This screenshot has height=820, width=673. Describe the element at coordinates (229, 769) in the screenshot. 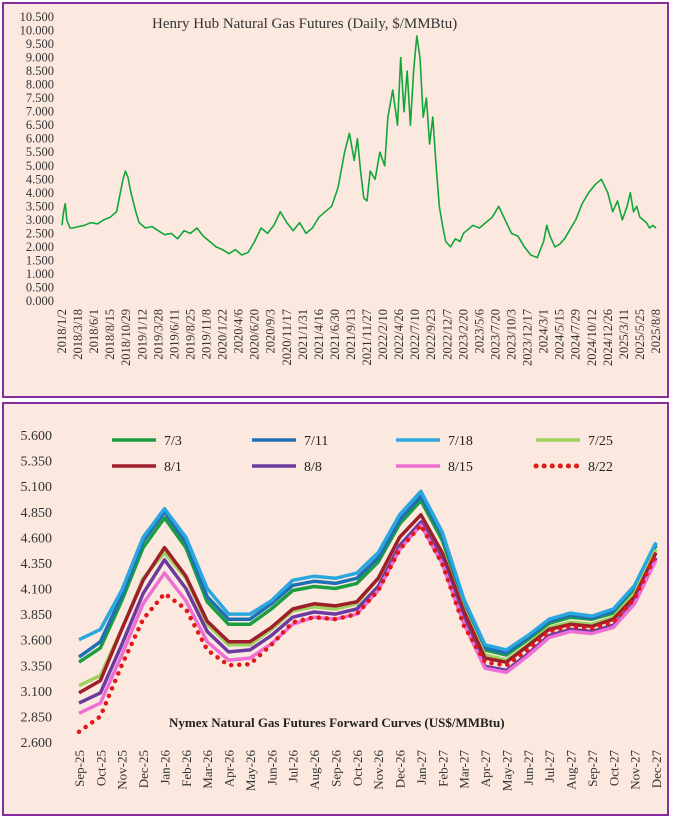

I see `chart2-x-tick-label: Apr-26` at that location.